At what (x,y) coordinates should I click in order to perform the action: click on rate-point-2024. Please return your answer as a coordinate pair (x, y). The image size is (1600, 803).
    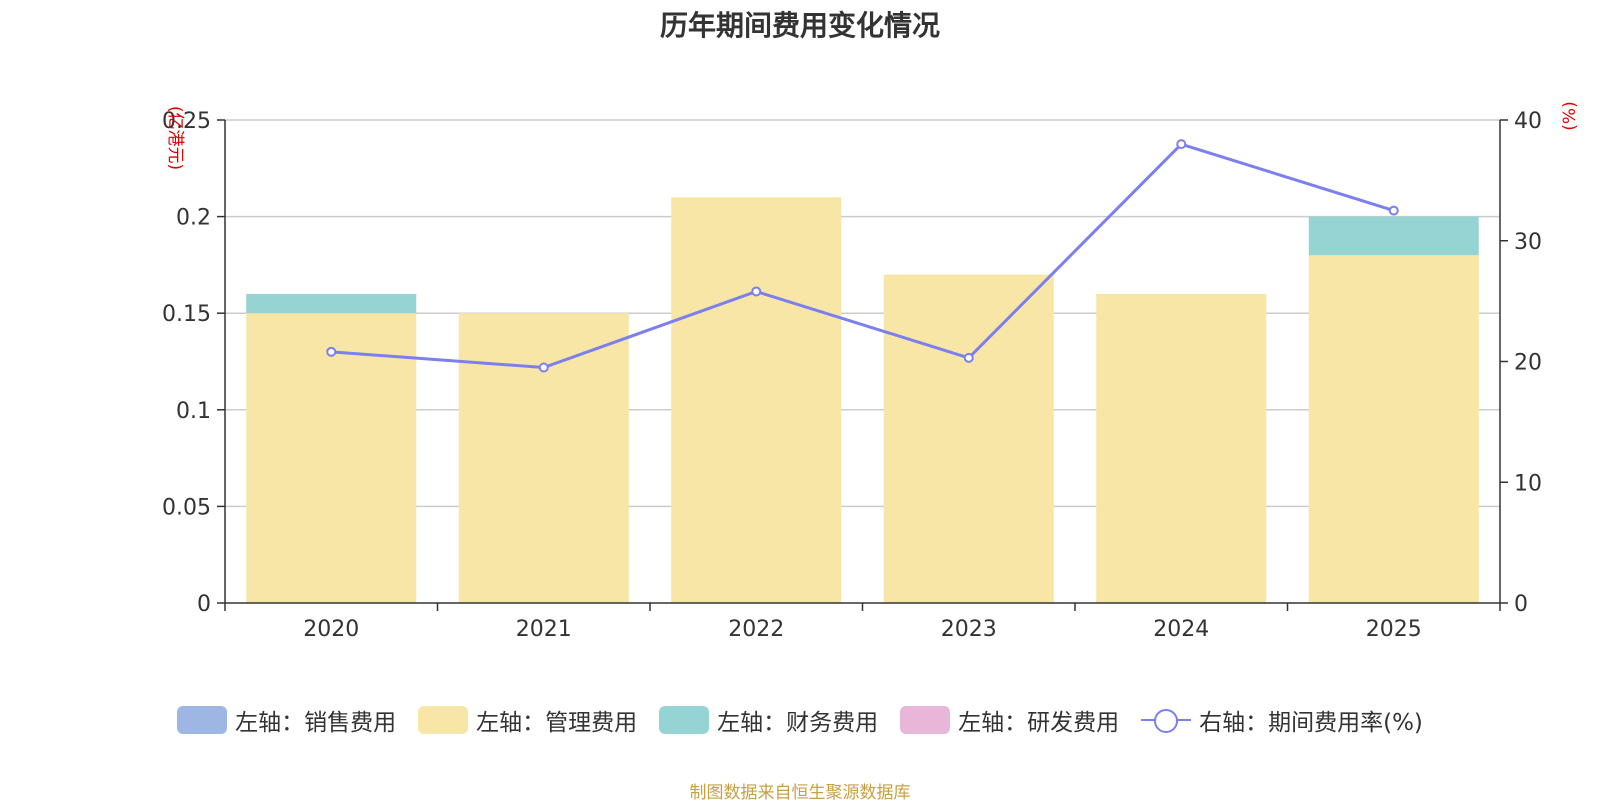
    Looking at the image, I should click on (1181, 144).